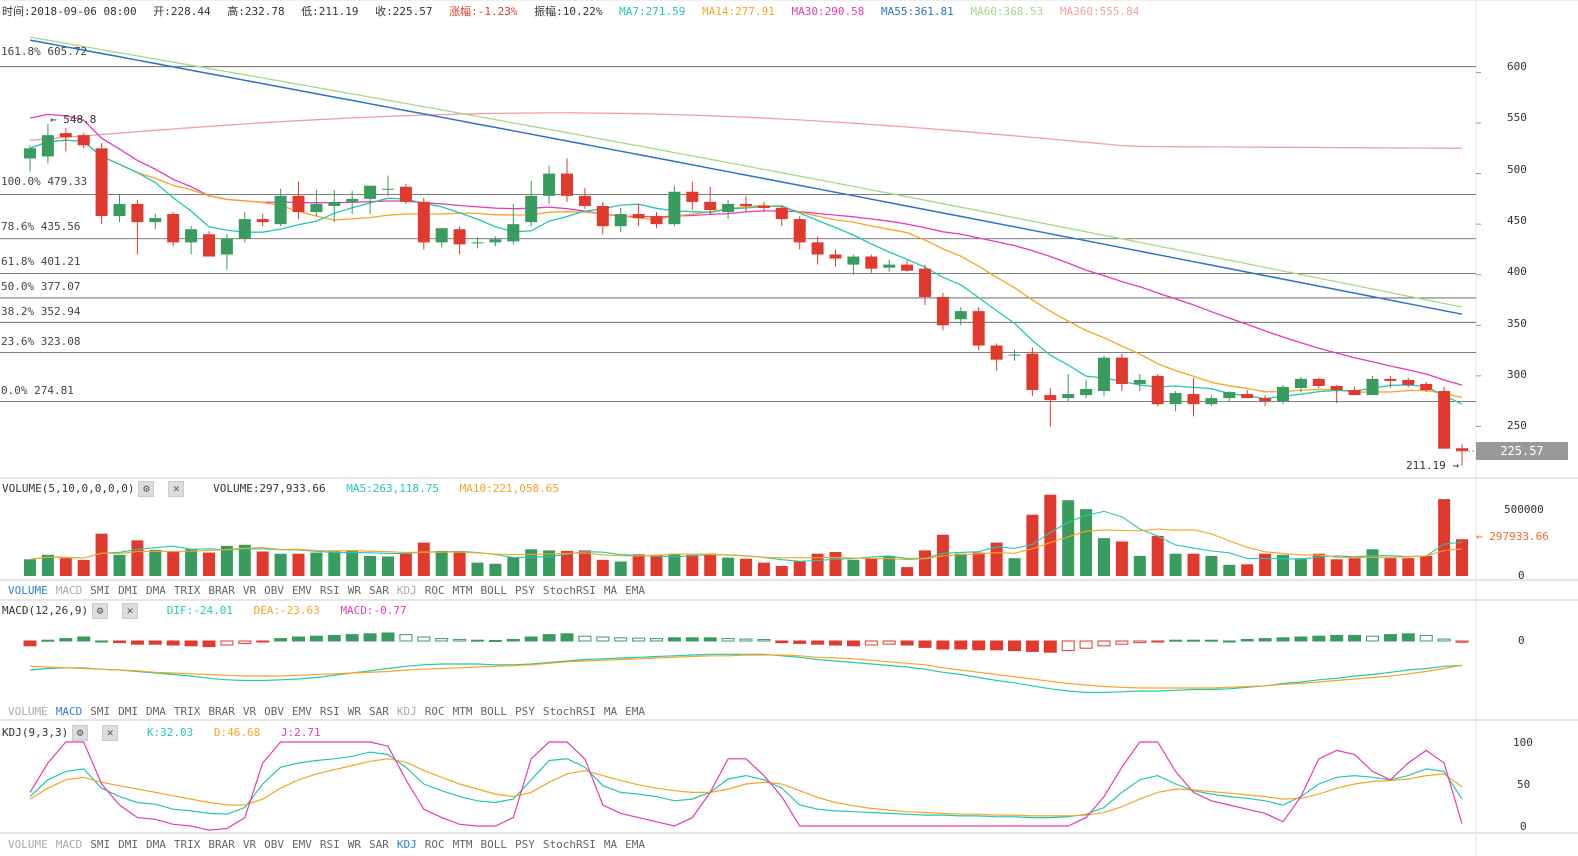 Image resolution: width=1578 pixels, height=856 pixels. Describe the element at coordinates (1522, 451) in the screenshot. I see `last-price-tag: 225.57` at that location.